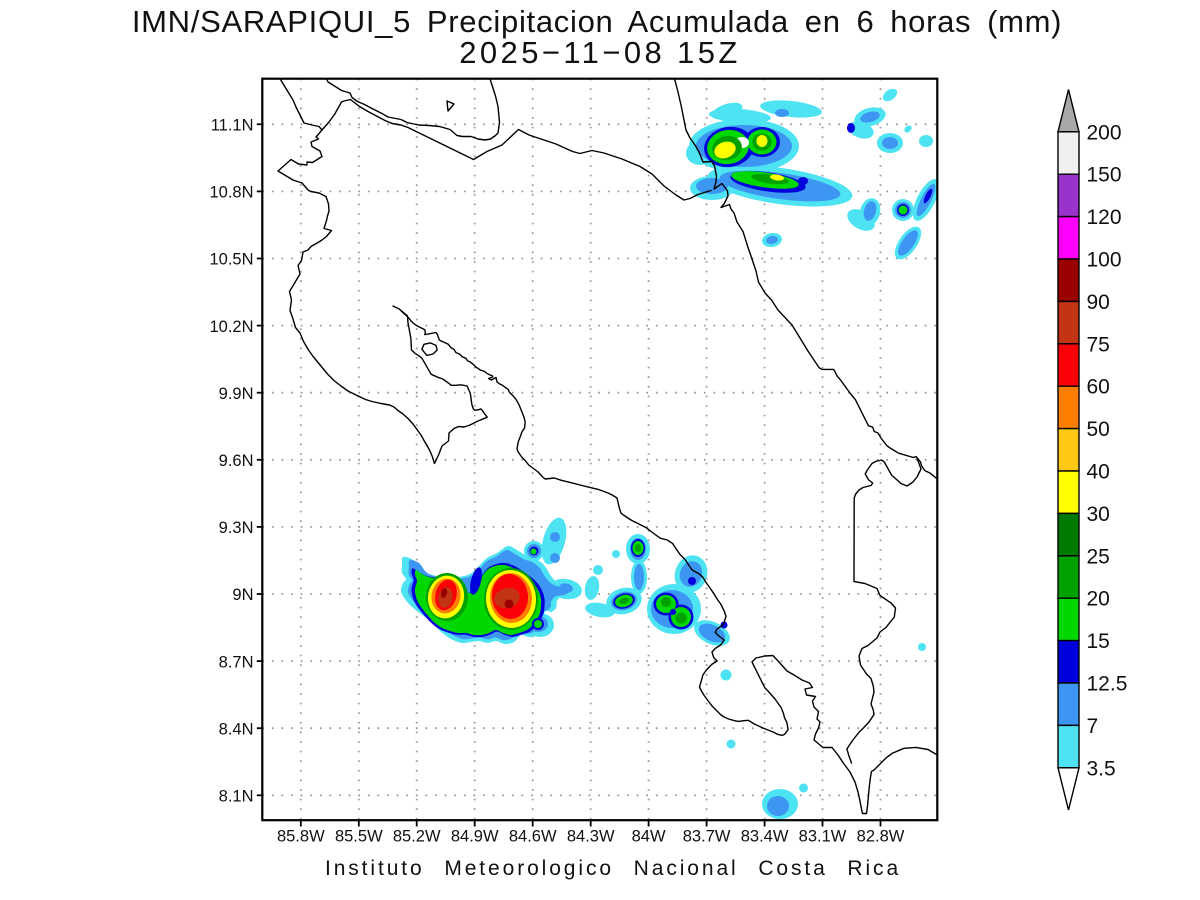 The image size is (1200, 900). Describe the element at coordinates (1104, 175) in the screenshot. I see `svg-text: 150` at that location.